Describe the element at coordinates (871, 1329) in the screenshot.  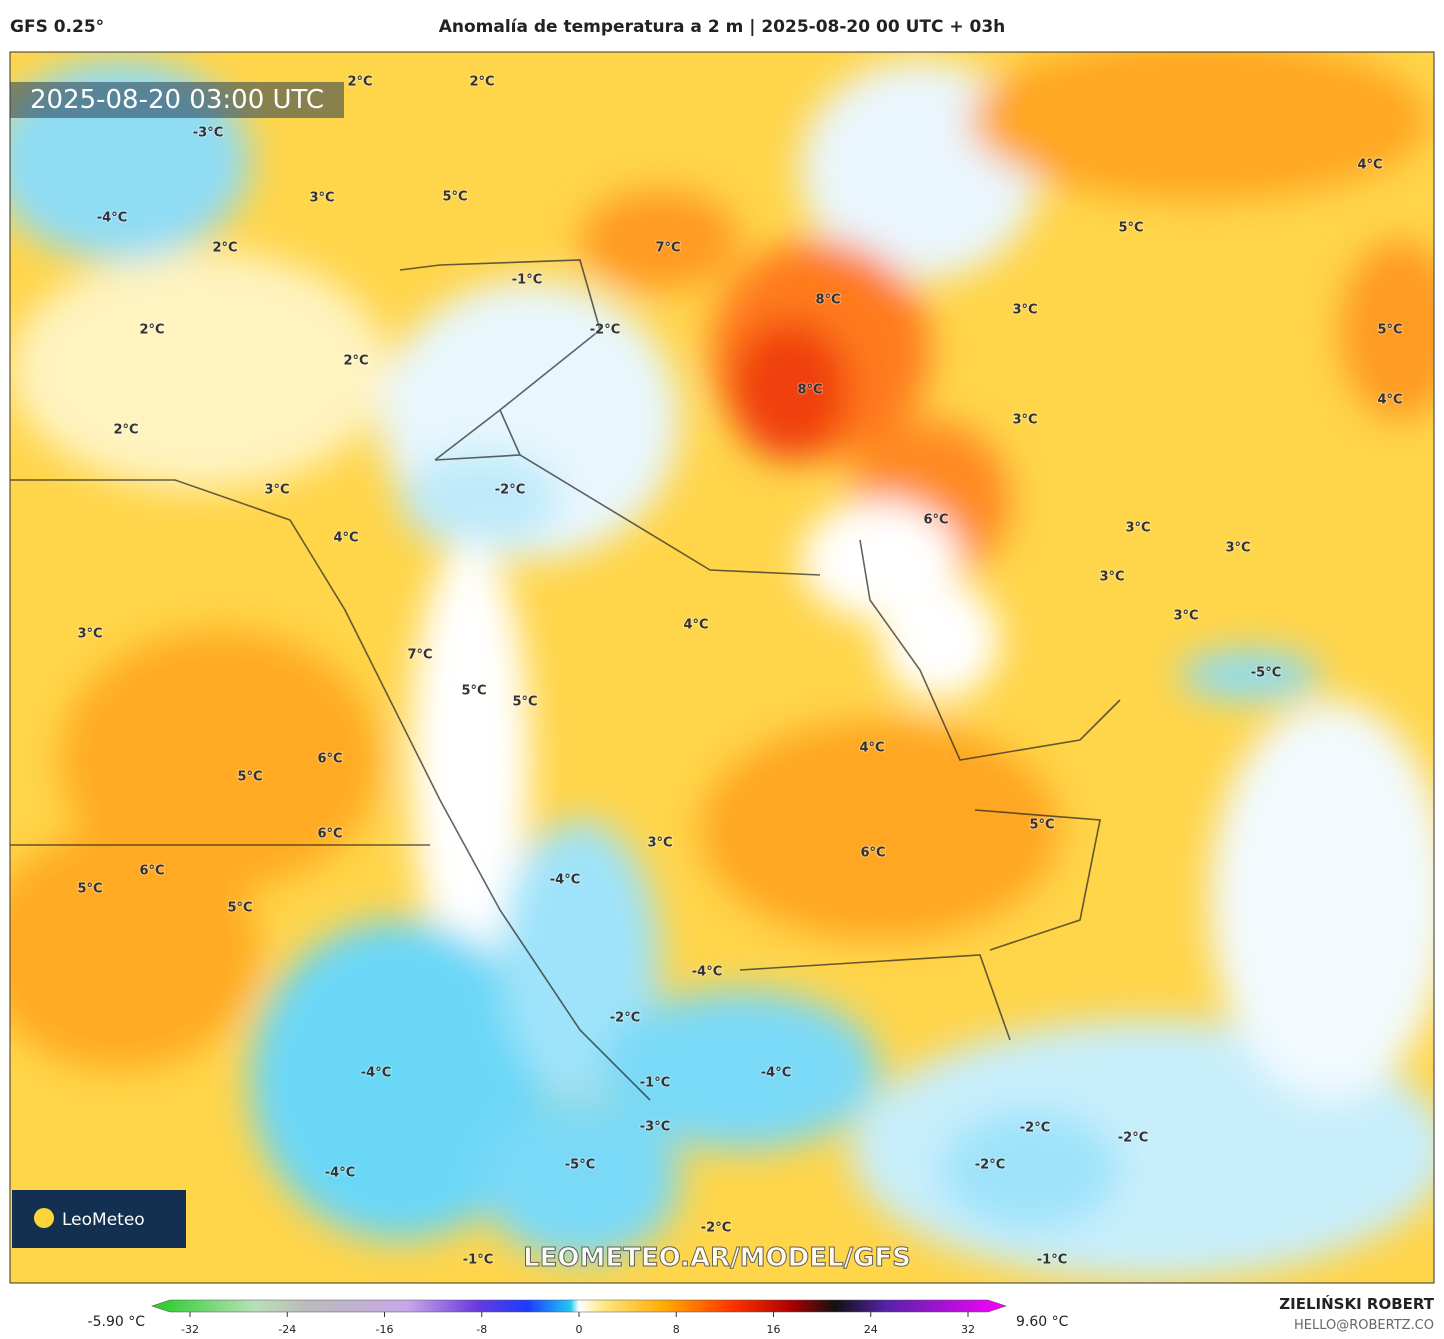
I see `colorbar-tick-label: 24` at that location.